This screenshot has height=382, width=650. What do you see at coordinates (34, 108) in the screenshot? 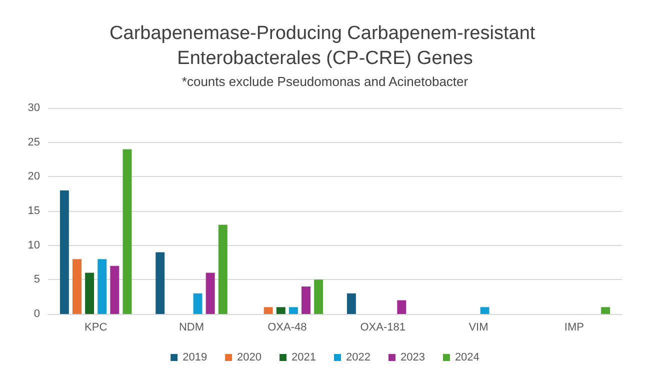
I see `y-tick-label: 30` at bounding box center [34, 108].